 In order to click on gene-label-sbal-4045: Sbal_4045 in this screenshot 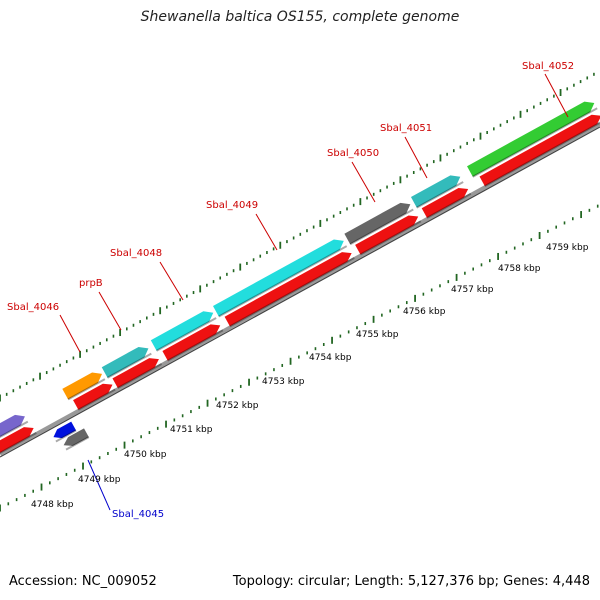, I will do `click(138, 514)`.